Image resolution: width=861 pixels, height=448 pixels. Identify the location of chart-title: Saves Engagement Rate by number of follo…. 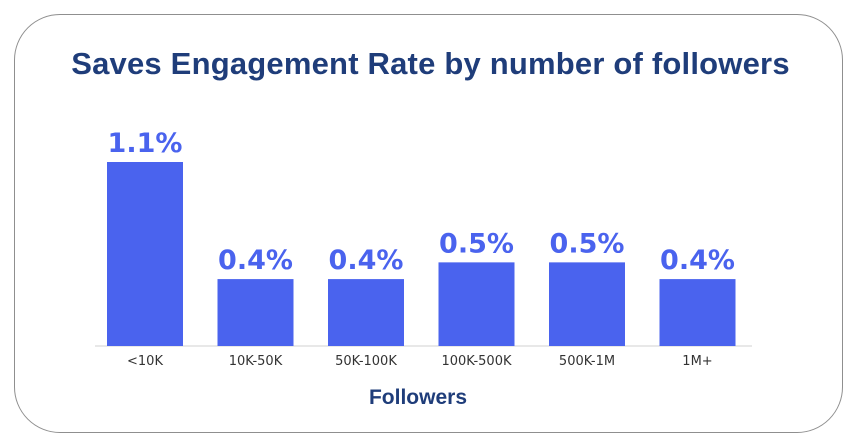
(430, 63).